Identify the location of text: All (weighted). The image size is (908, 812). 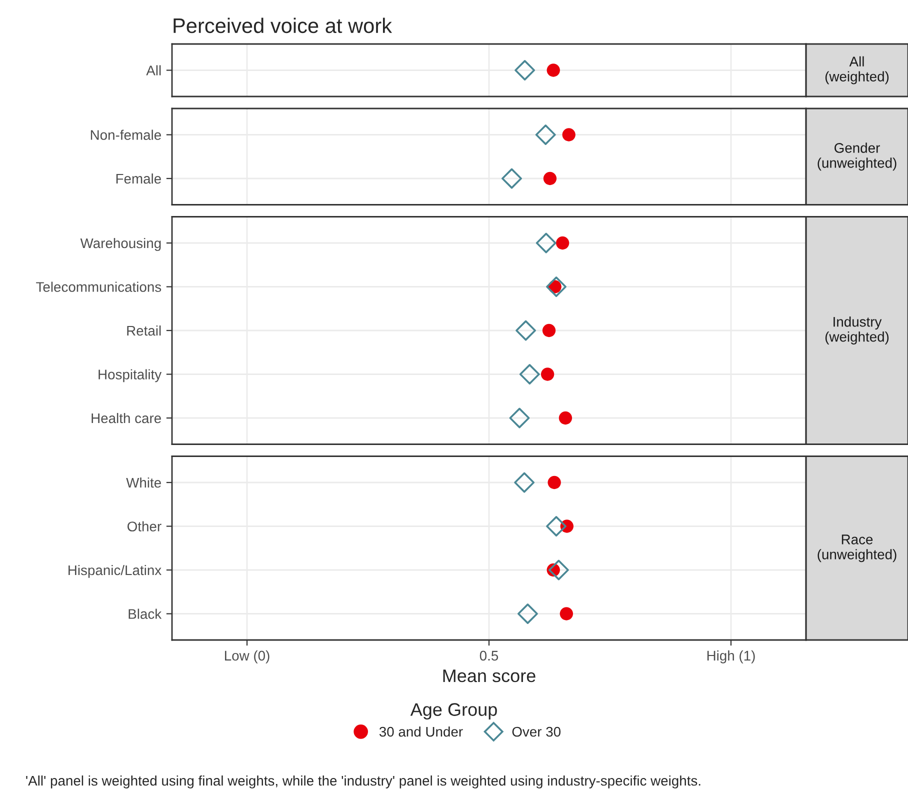
(857, 70).